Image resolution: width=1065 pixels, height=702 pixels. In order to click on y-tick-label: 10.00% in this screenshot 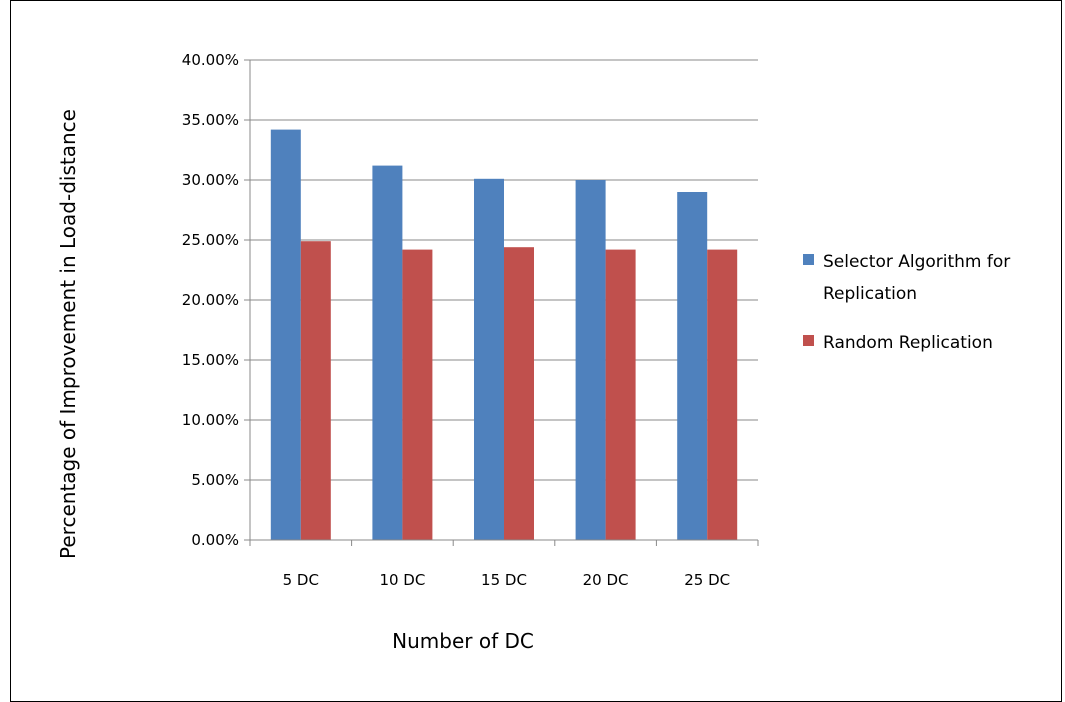, I will do `click(210, 420)`.